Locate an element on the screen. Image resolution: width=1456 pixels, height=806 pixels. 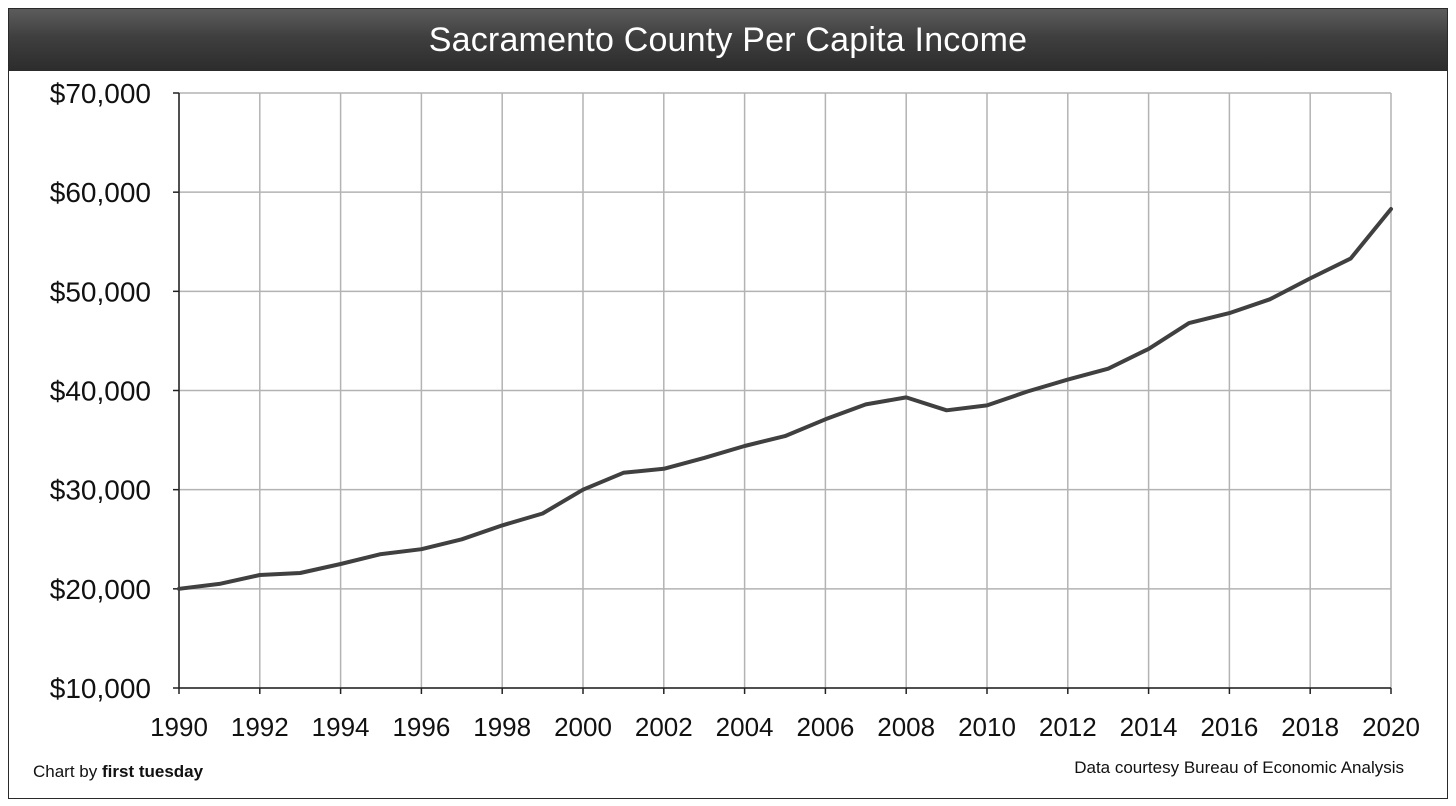
chart-credit: Chart by first tuesday is located at coordinates (118, 772).